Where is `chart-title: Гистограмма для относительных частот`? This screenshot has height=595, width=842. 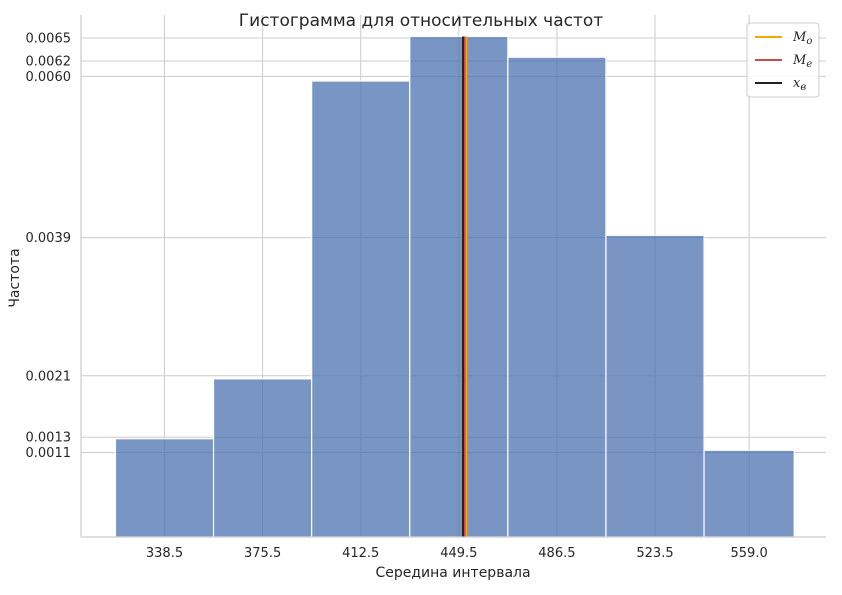 chart-title: Гистограмма для относительных частот is located at coordinates (421, 21).